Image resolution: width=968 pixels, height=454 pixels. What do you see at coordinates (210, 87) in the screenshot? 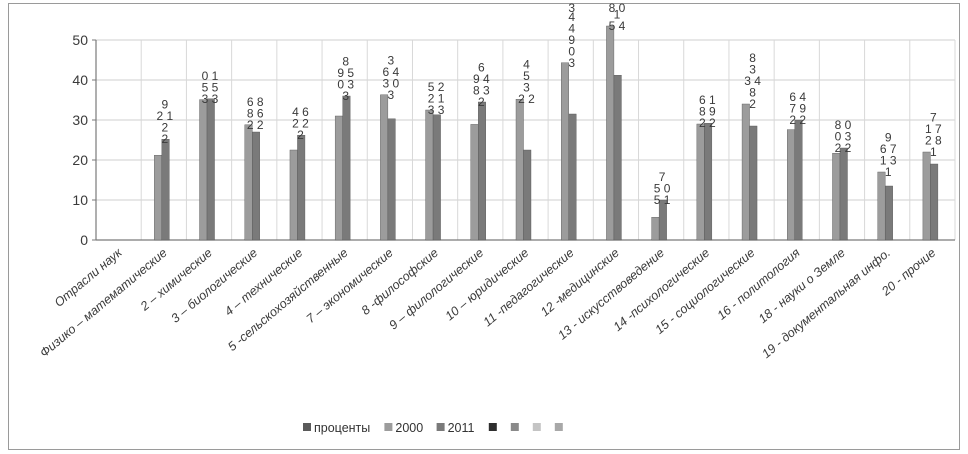
I see `data-label: 5 5` at bounding box center [210, 87].